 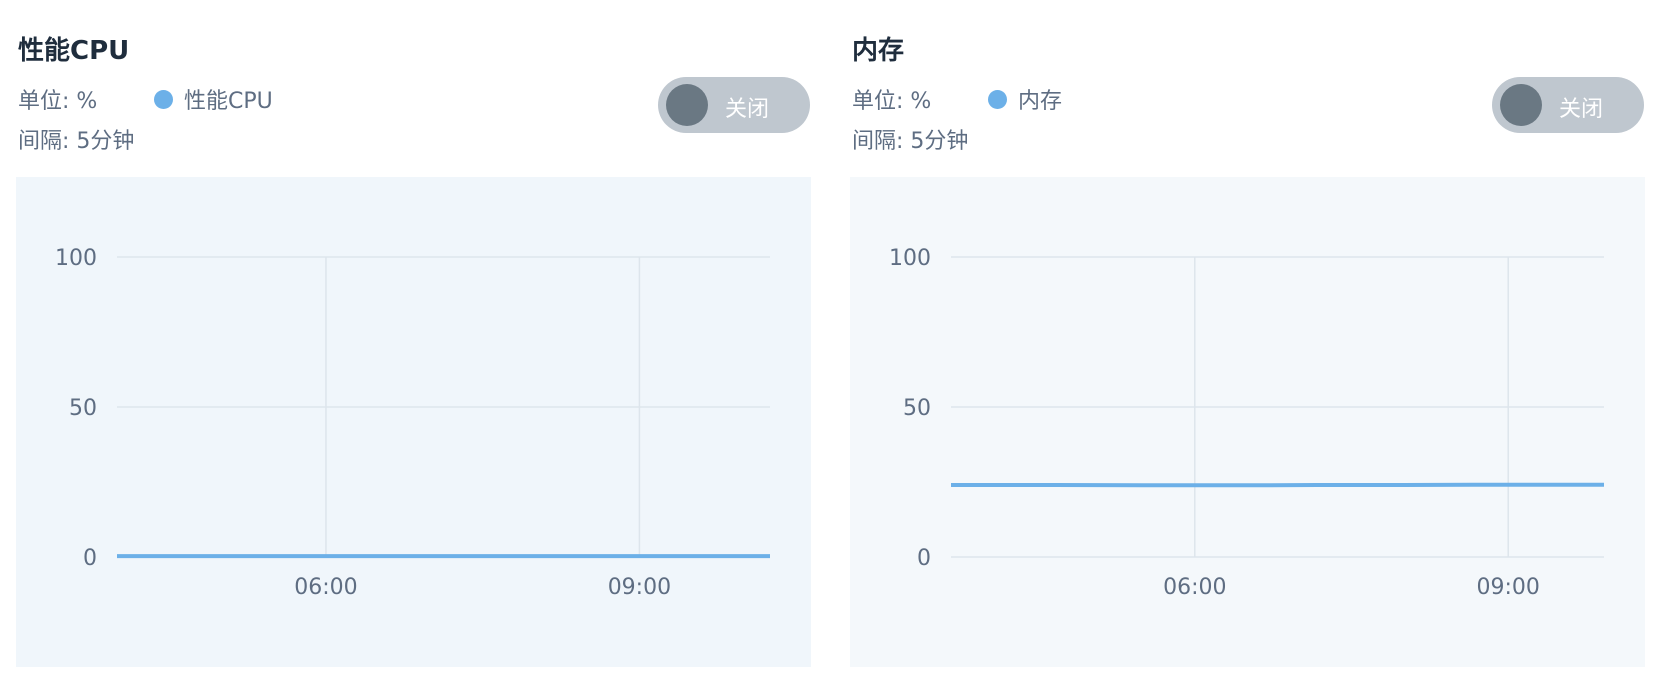 What do you see at coordinates (74, 51) in the screenshot?
I see `chart-title: 性能CPU` at bounding box center [74, 51].